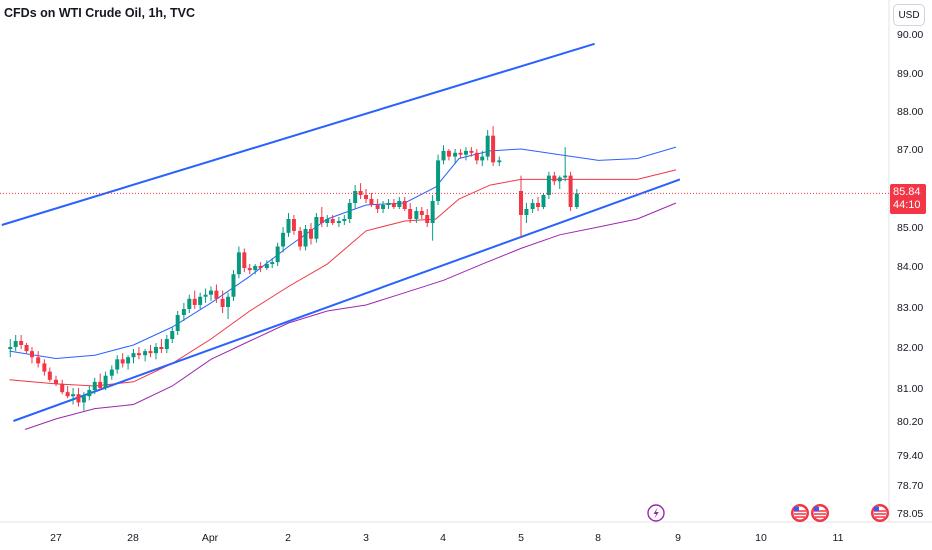 This screenshot has height=550, width=932. I want to click on time-tick-label: 8, so click(598, 538).